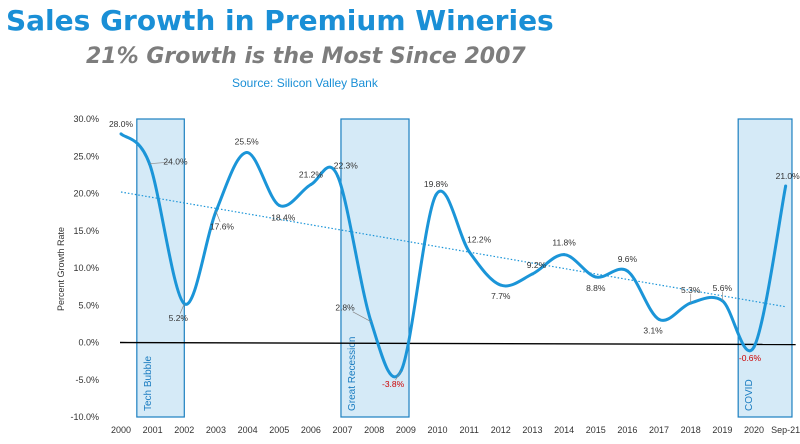 The width and height of the screenshot is (800, 444). I want to click on x-tick-label: 2008, so click(374, 430).